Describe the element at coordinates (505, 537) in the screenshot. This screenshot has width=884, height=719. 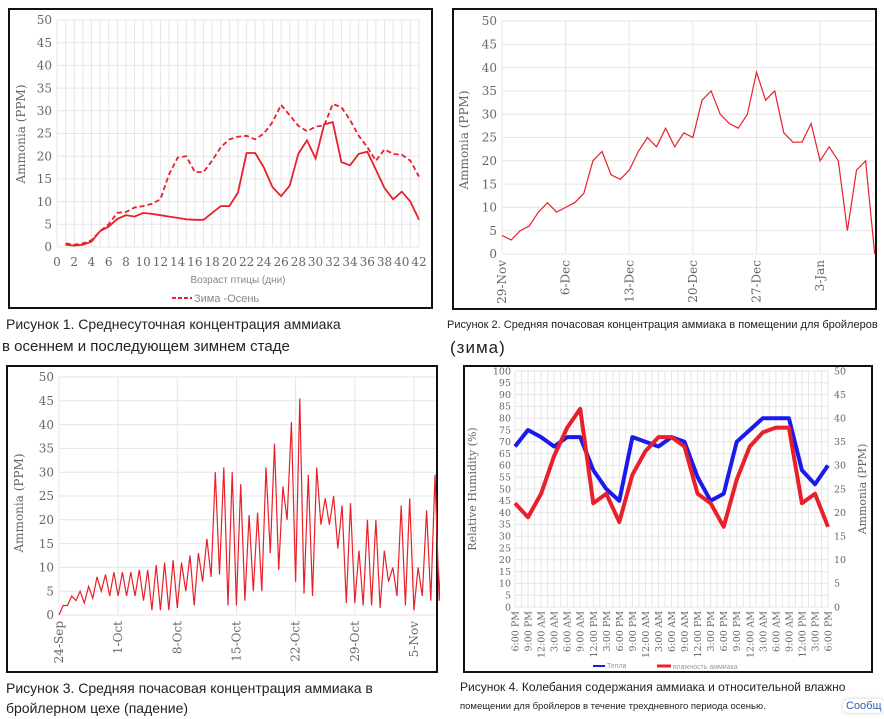
I see `left-y-tick-label: 30` at that location.